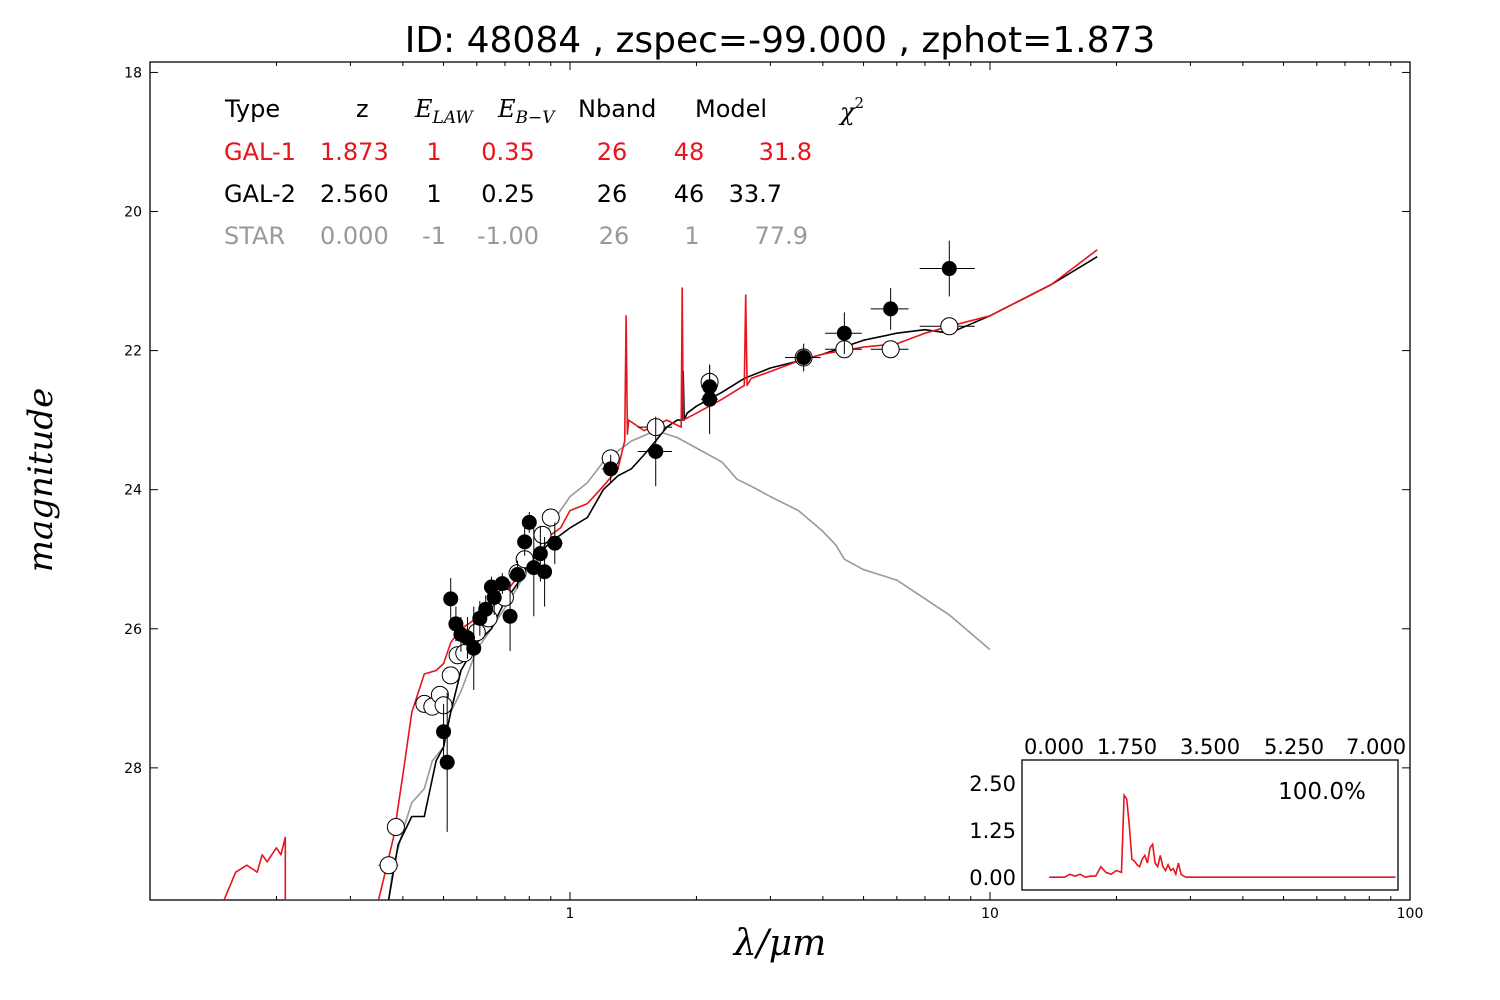 The image size is (1500, 1000). I want to click on header-nband: Nband, so click(617, 109).